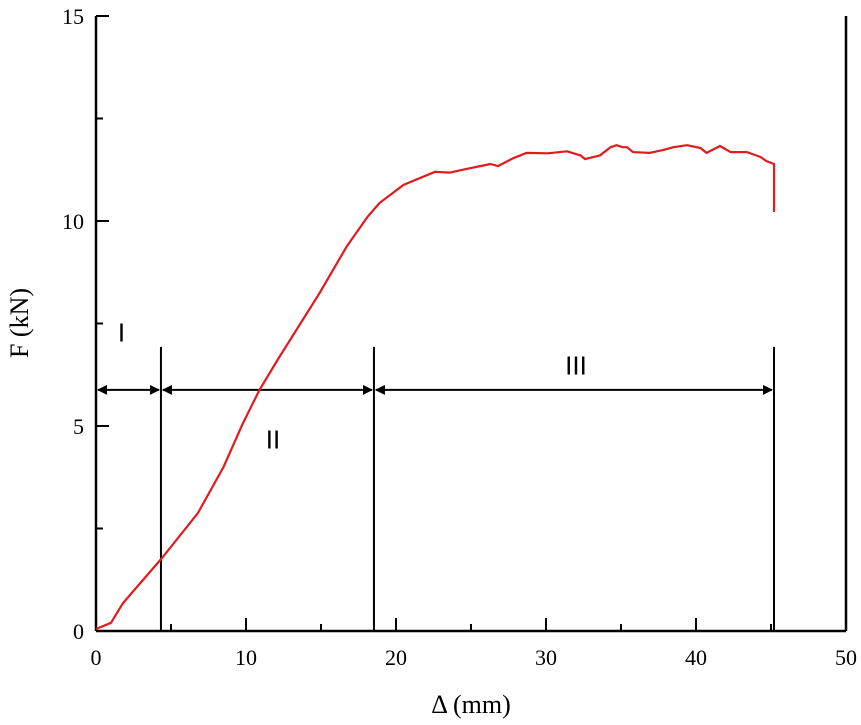  Describe the element at coordinates (576, 366) in the screenshot. I see `region-label: III` at that location.